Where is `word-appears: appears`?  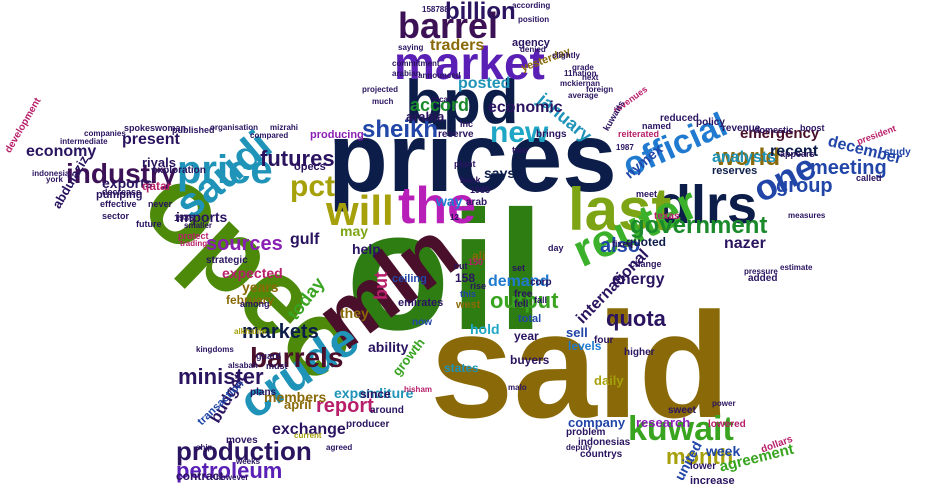
word-appears: appears is located at coordinates (797, 154).